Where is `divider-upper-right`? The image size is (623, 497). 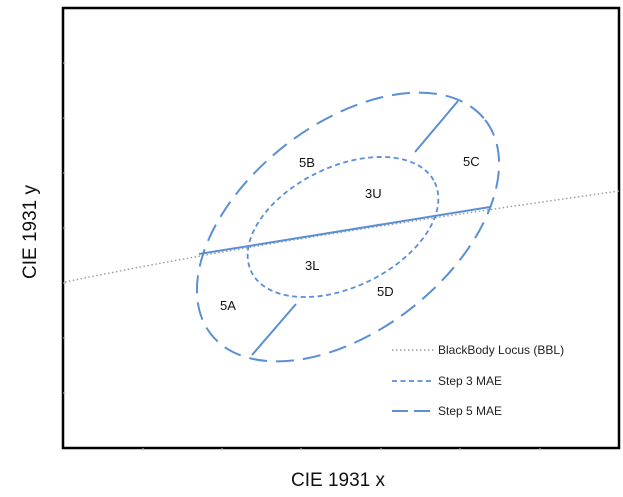
divider-upper-right is located at coordinates (436, 126).